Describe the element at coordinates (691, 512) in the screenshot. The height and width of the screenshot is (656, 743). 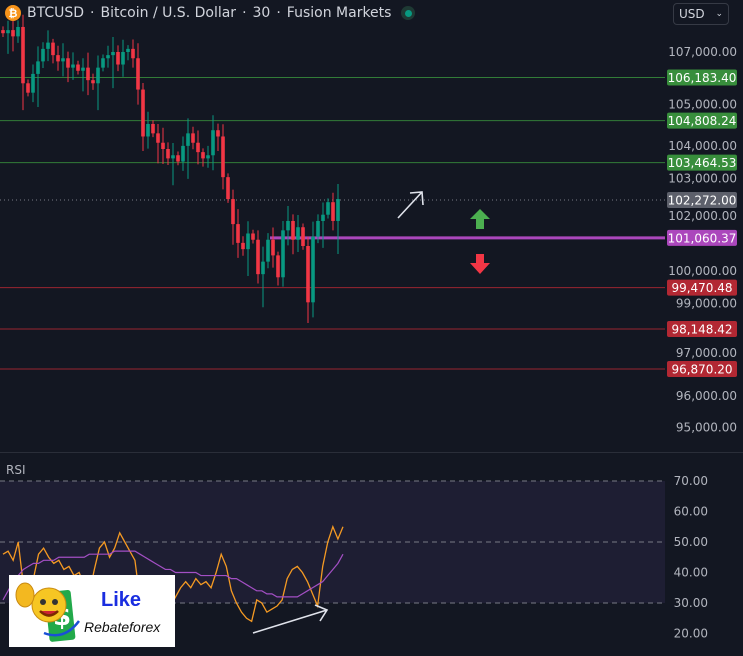
I see `rsi-tick: 60.00` at that location.